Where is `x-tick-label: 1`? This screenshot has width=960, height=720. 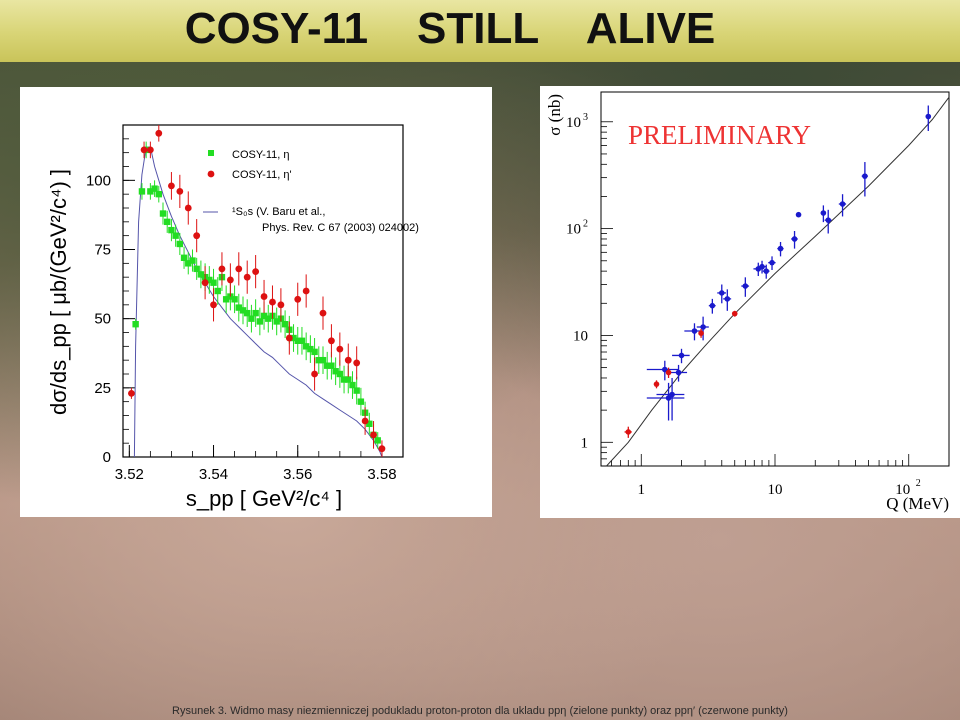 x-tick-label: 1 is located at coordinates (642, 490).